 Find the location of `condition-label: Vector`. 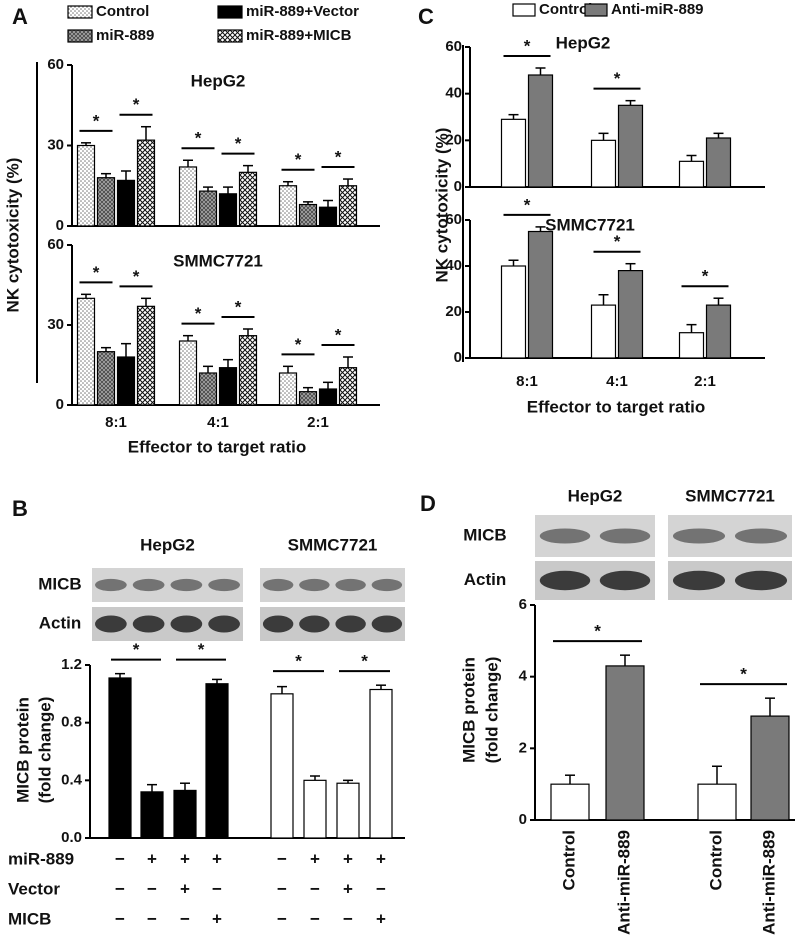

condition-label: Vector is located at coordinates (34, 888).